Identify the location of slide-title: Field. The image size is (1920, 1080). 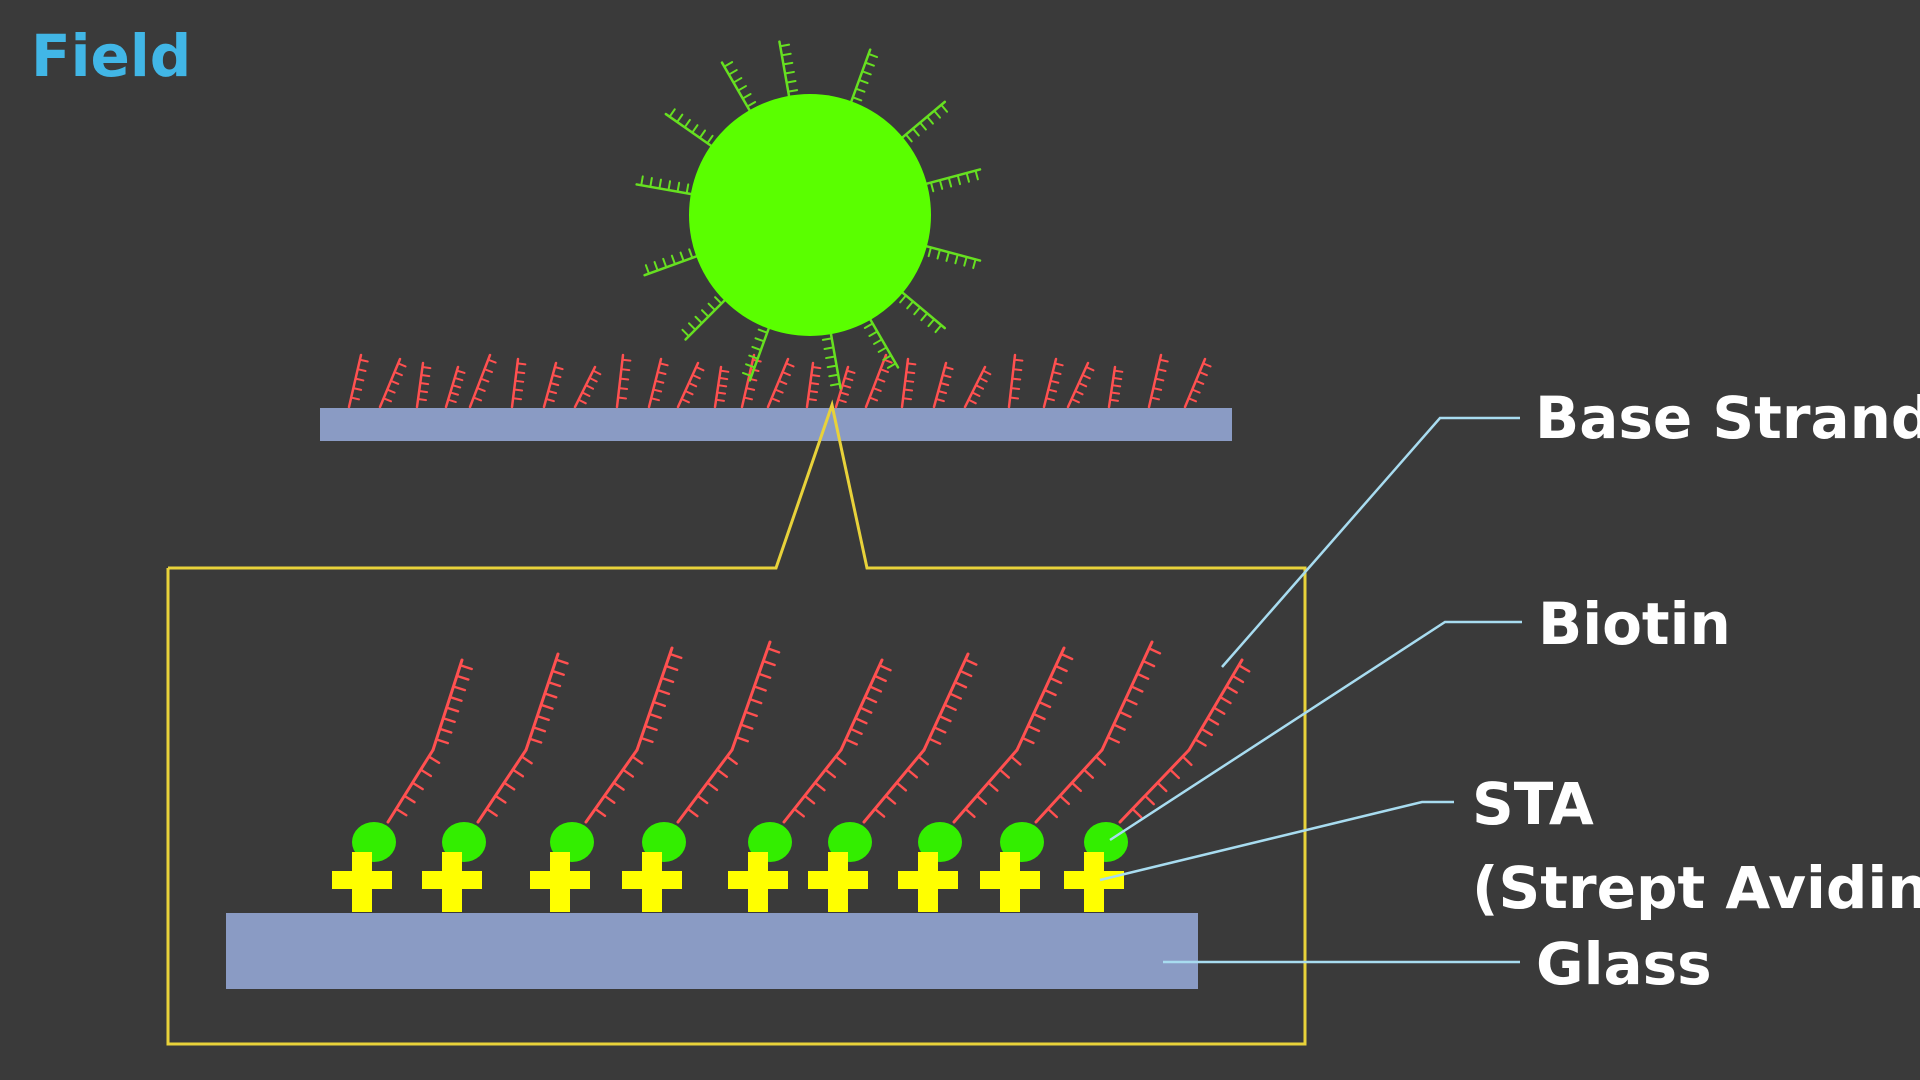
(111, 56).